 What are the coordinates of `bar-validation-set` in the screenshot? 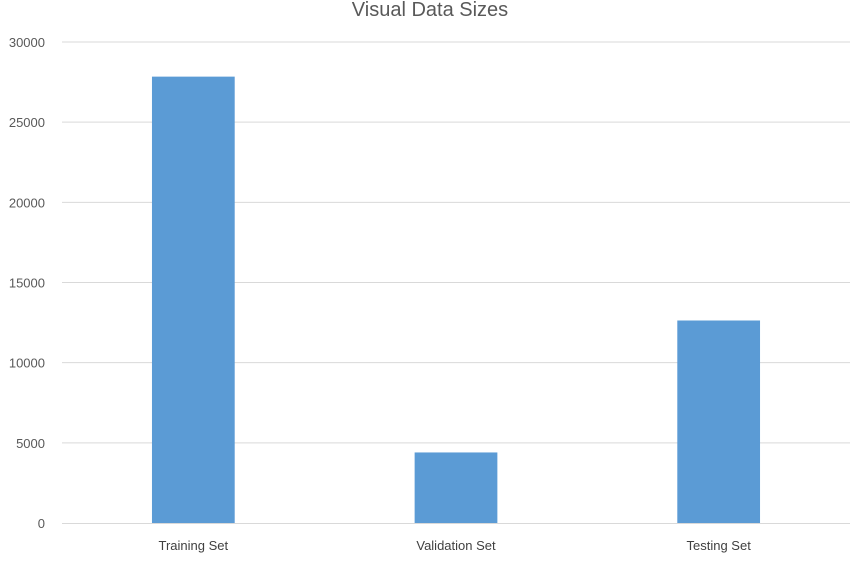 It's located at (456, 487).